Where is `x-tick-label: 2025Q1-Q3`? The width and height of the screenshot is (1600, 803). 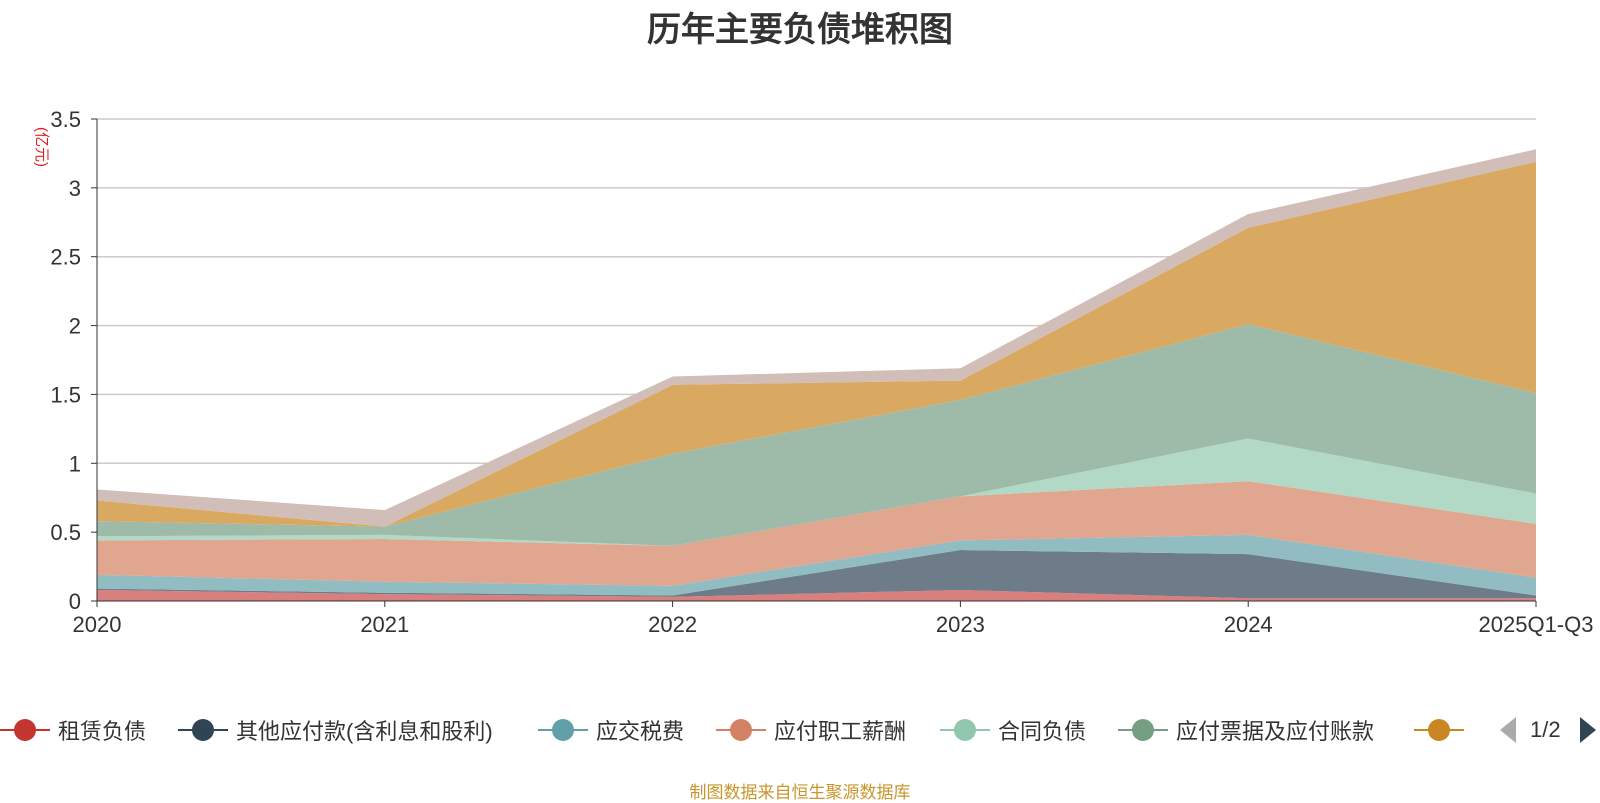
x-tick-label: 2025Q1-Q3 is located at coordinates (1536, 624).